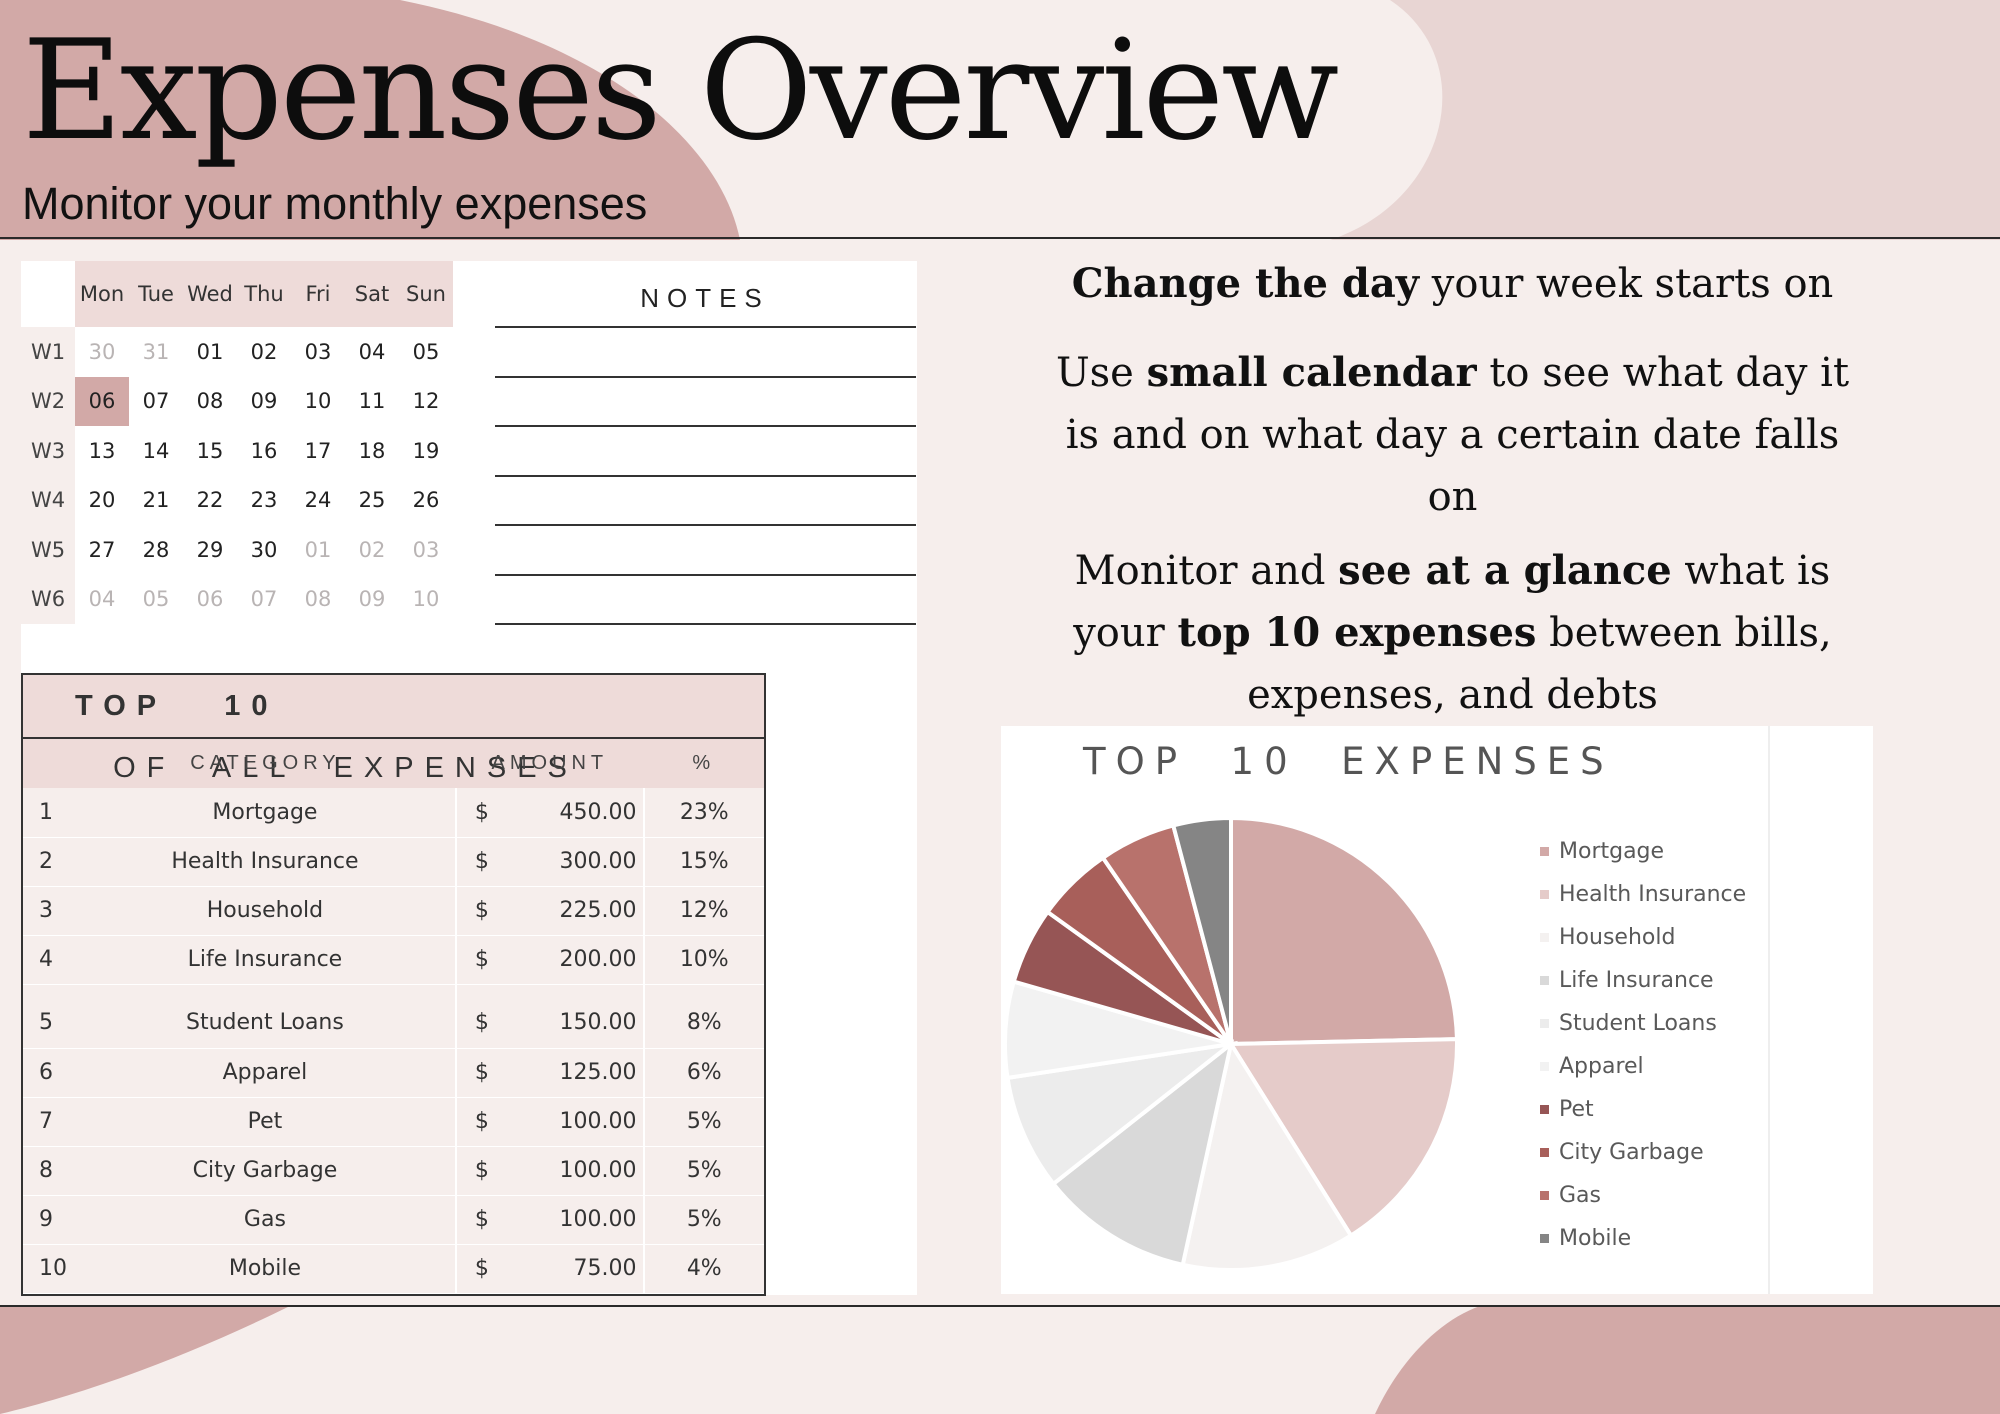  I want to click on row-amount: 200.00, so click(571, 960).